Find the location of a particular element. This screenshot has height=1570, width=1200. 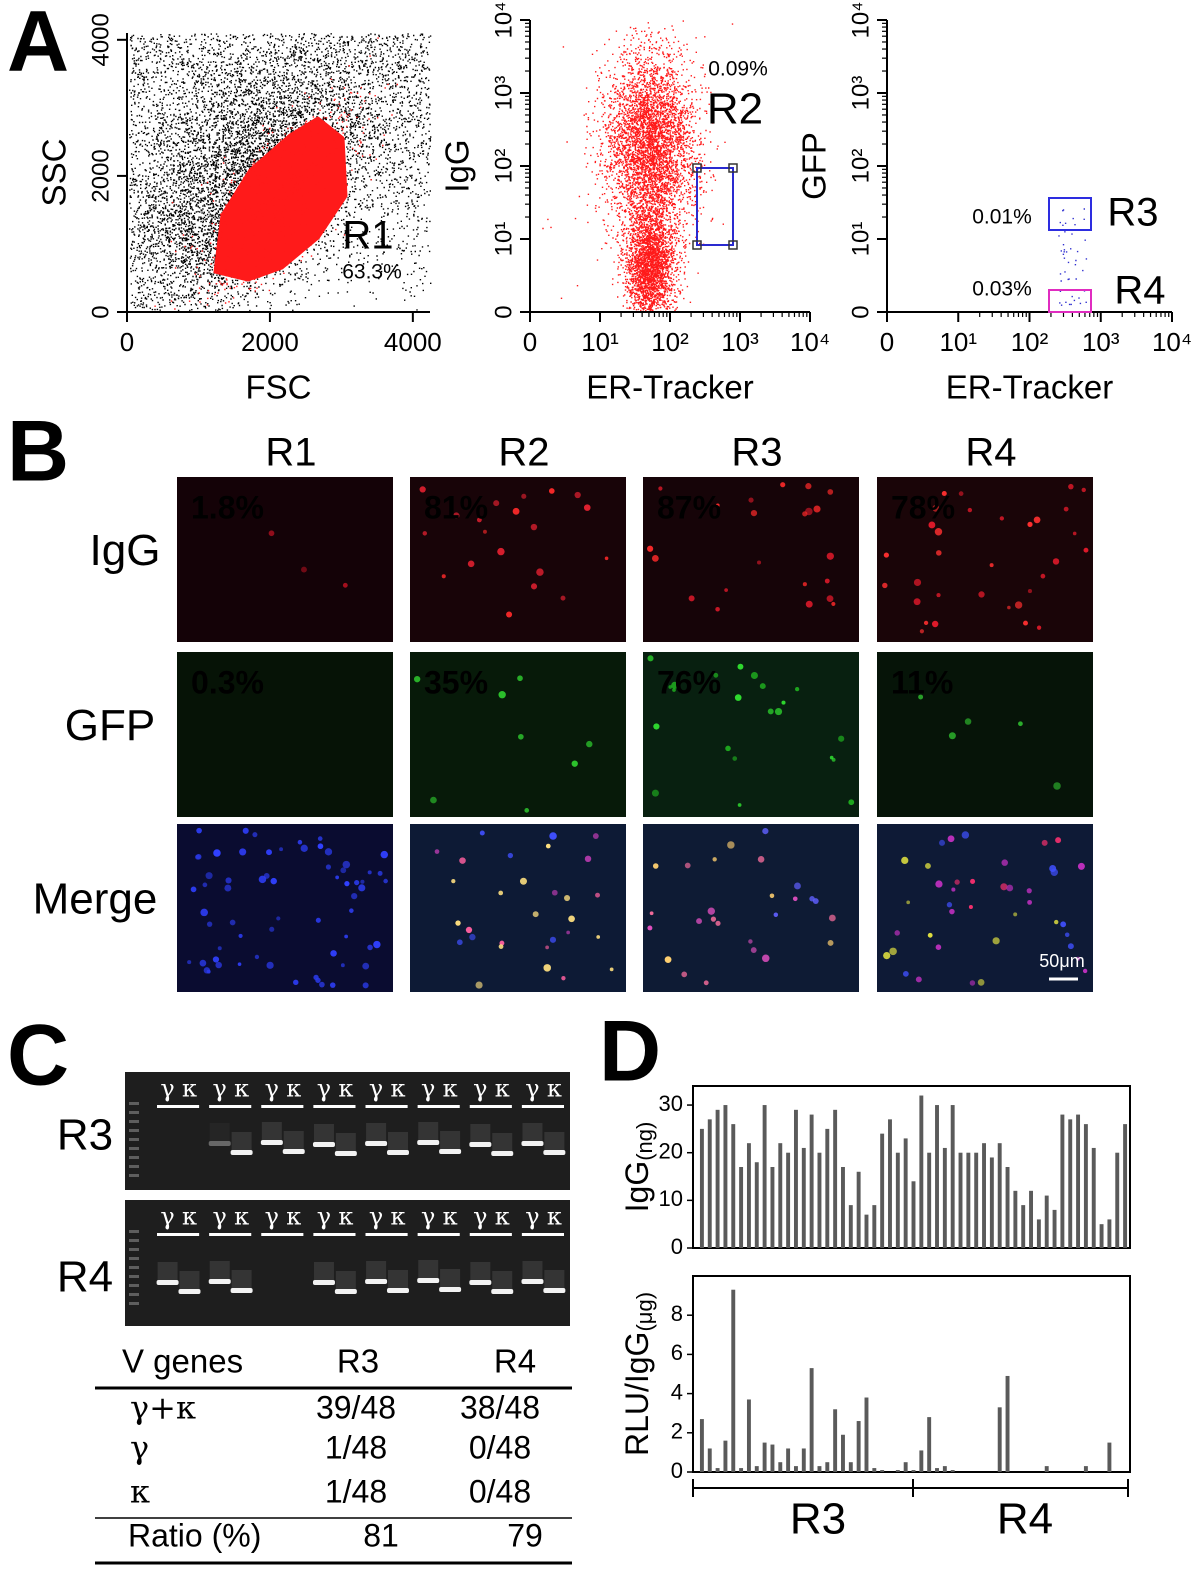

y-tick-label: 0 is located at coordinates (677, 1470).